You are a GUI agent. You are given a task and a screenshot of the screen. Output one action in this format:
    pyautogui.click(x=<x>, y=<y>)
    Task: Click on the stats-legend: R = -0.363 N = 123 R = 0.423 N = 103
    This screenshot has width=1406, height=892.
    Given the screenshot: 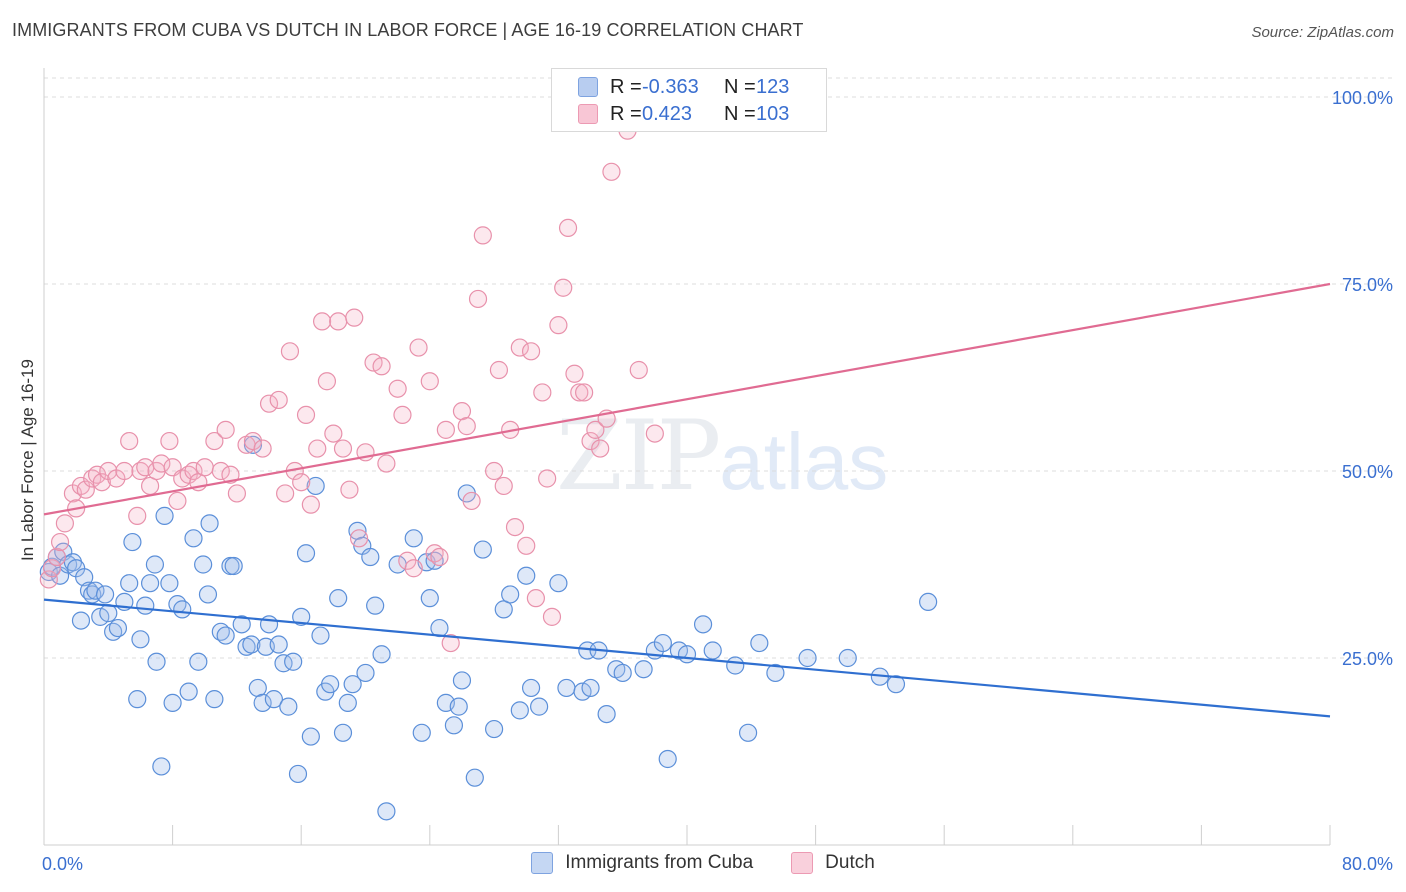 What is the action you would take?
    pyautogui.click(x=689, y=100)
    